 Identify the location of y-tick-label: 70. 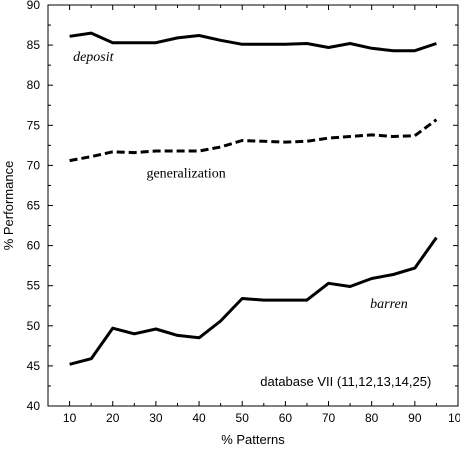
(34, 165).